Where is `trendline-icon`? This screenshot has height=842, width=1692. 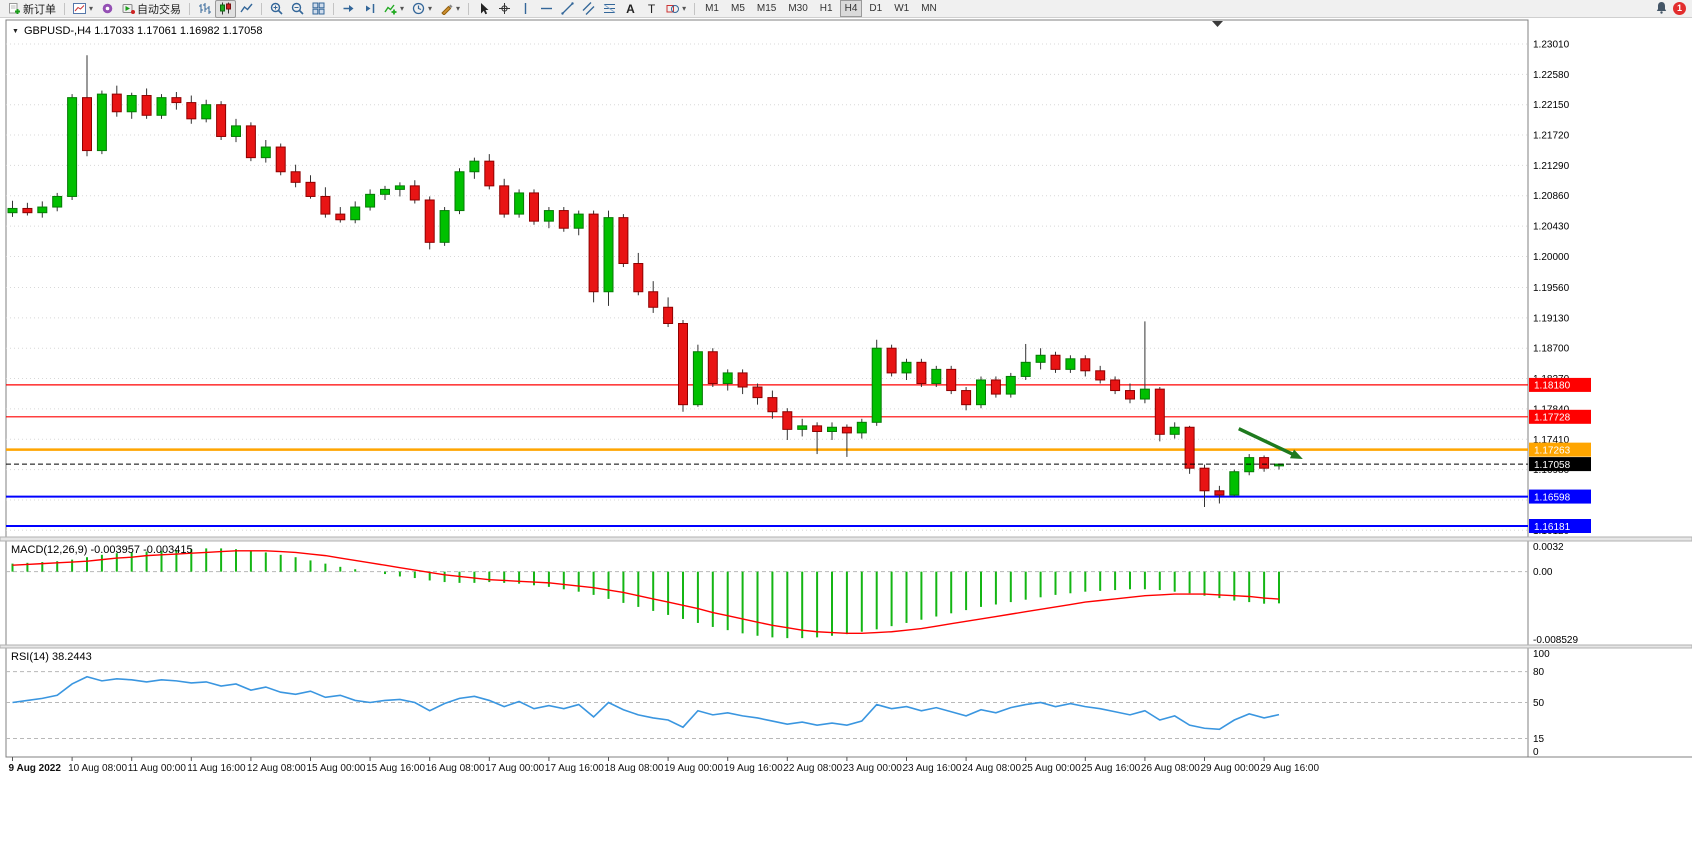 trendline-icon is located at coordinates (567, 8).